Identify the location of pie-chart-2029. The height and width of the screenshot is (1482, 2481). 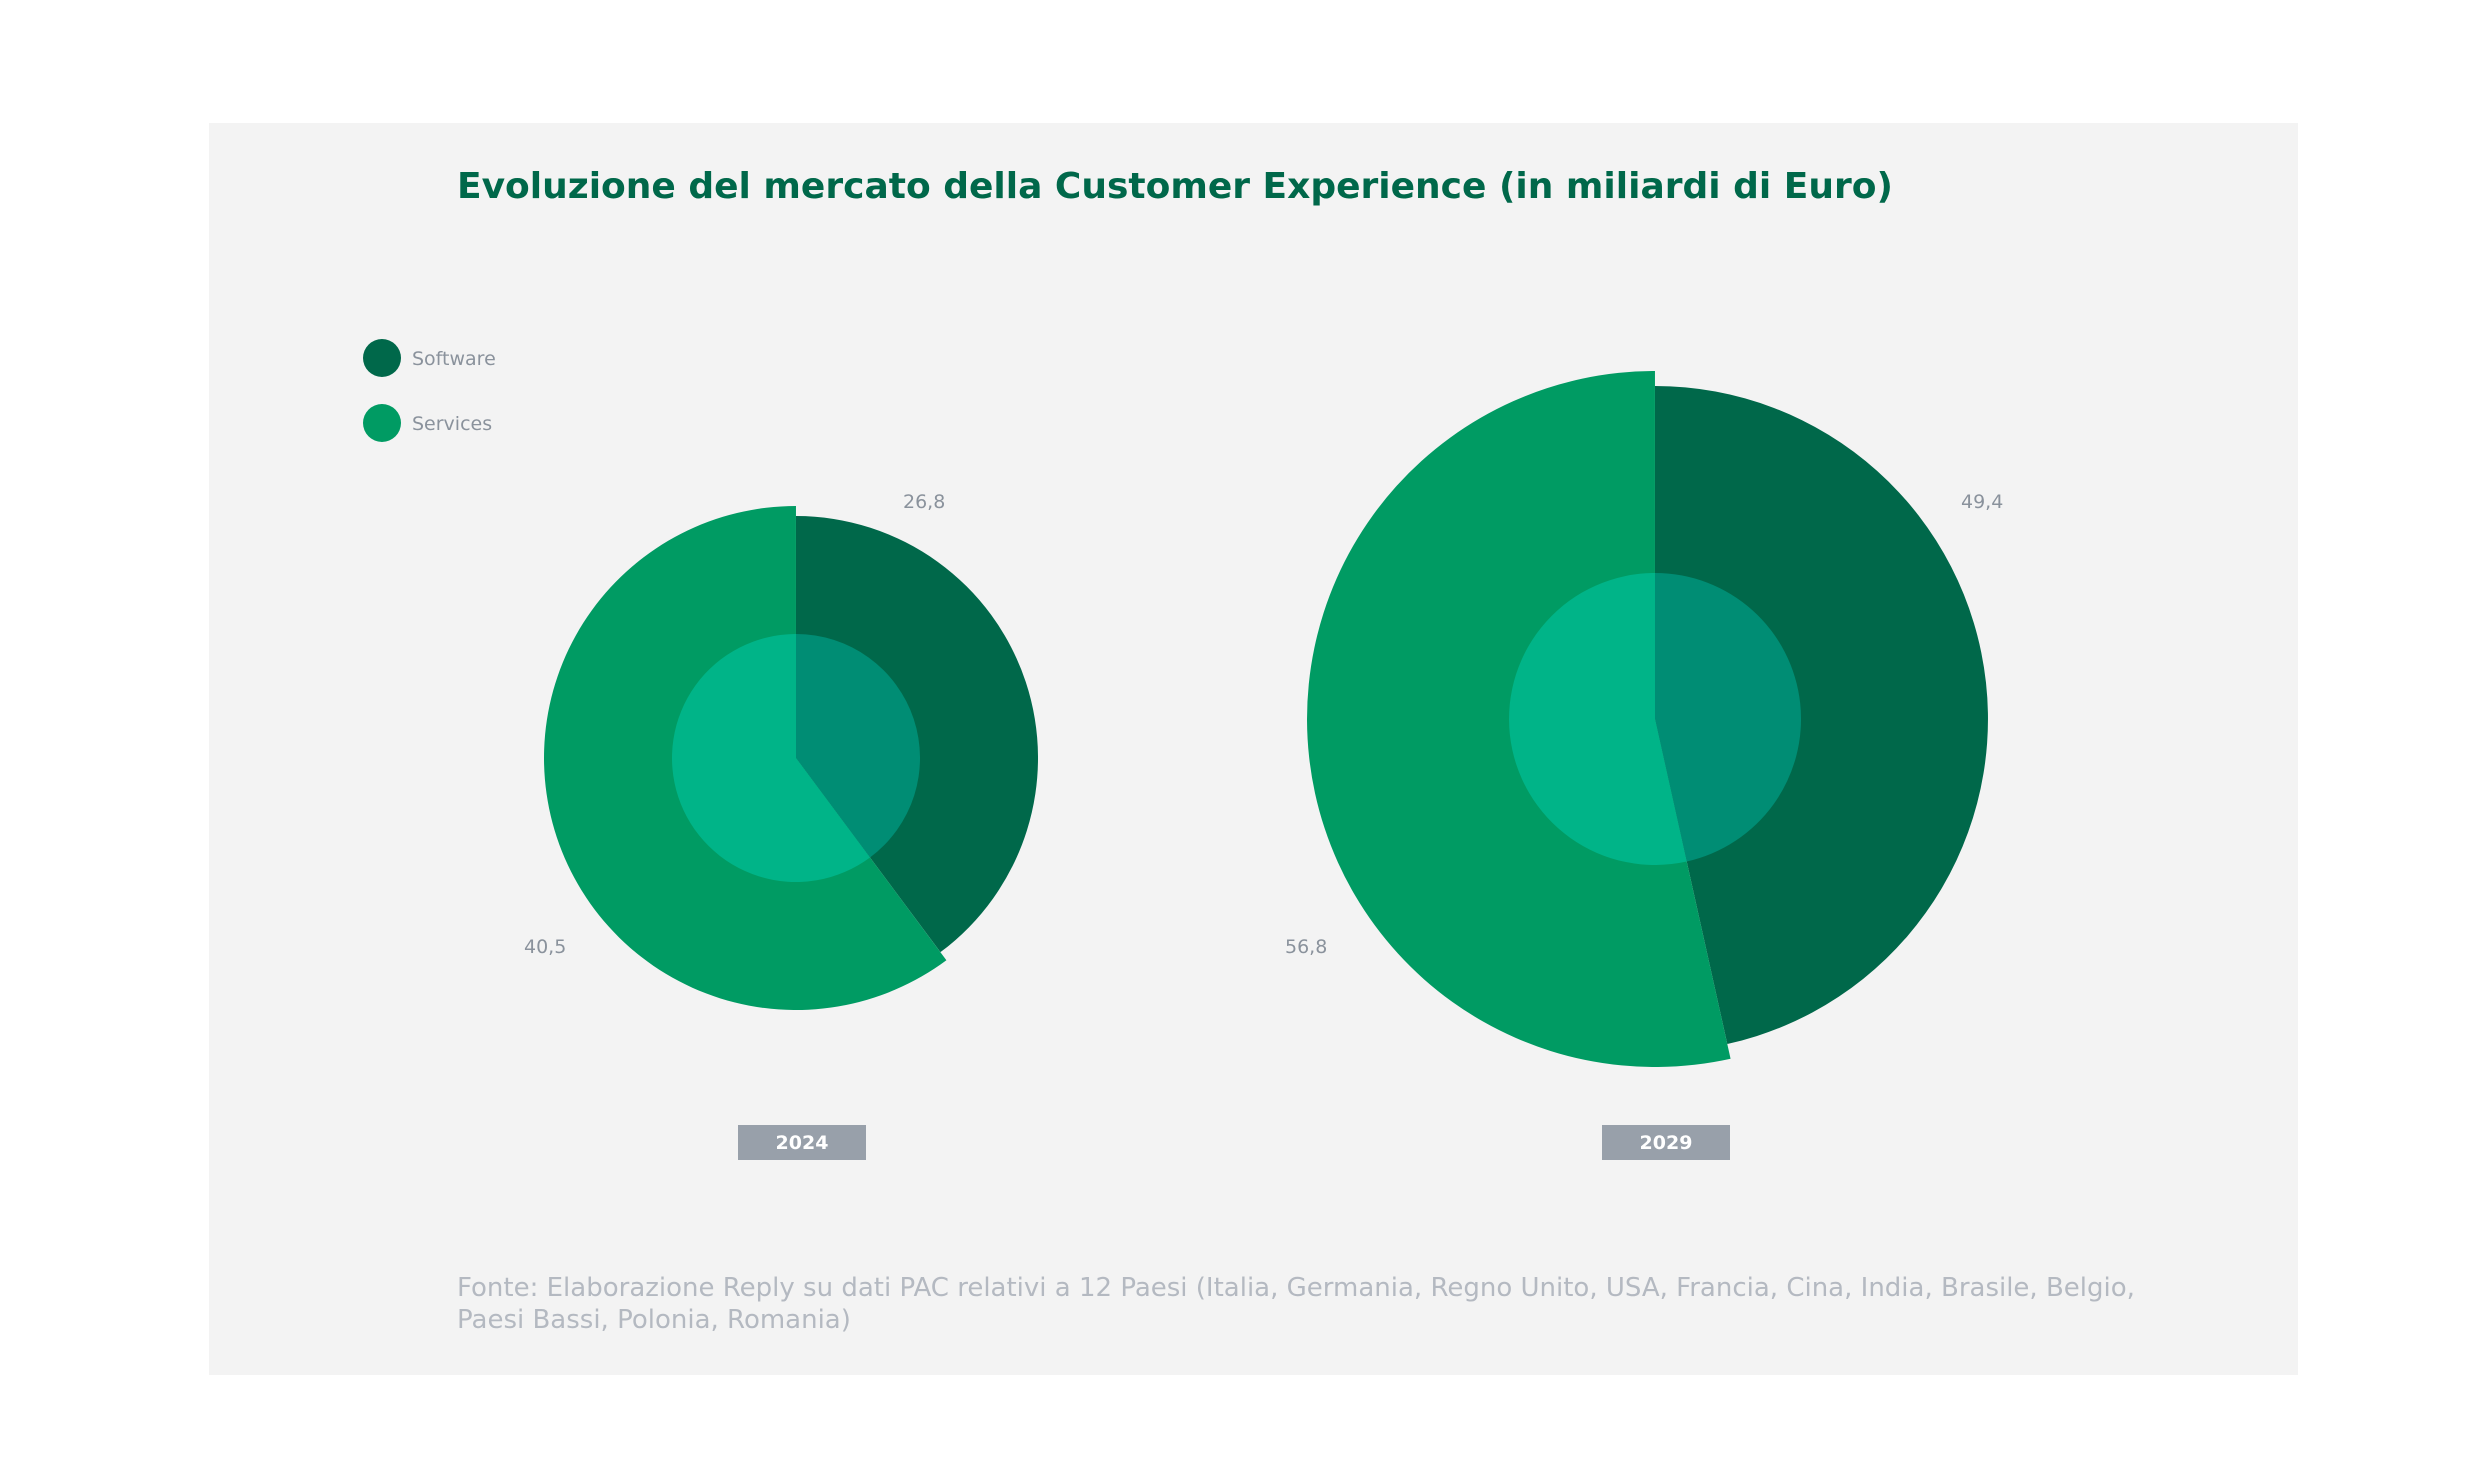
(1647, 719).